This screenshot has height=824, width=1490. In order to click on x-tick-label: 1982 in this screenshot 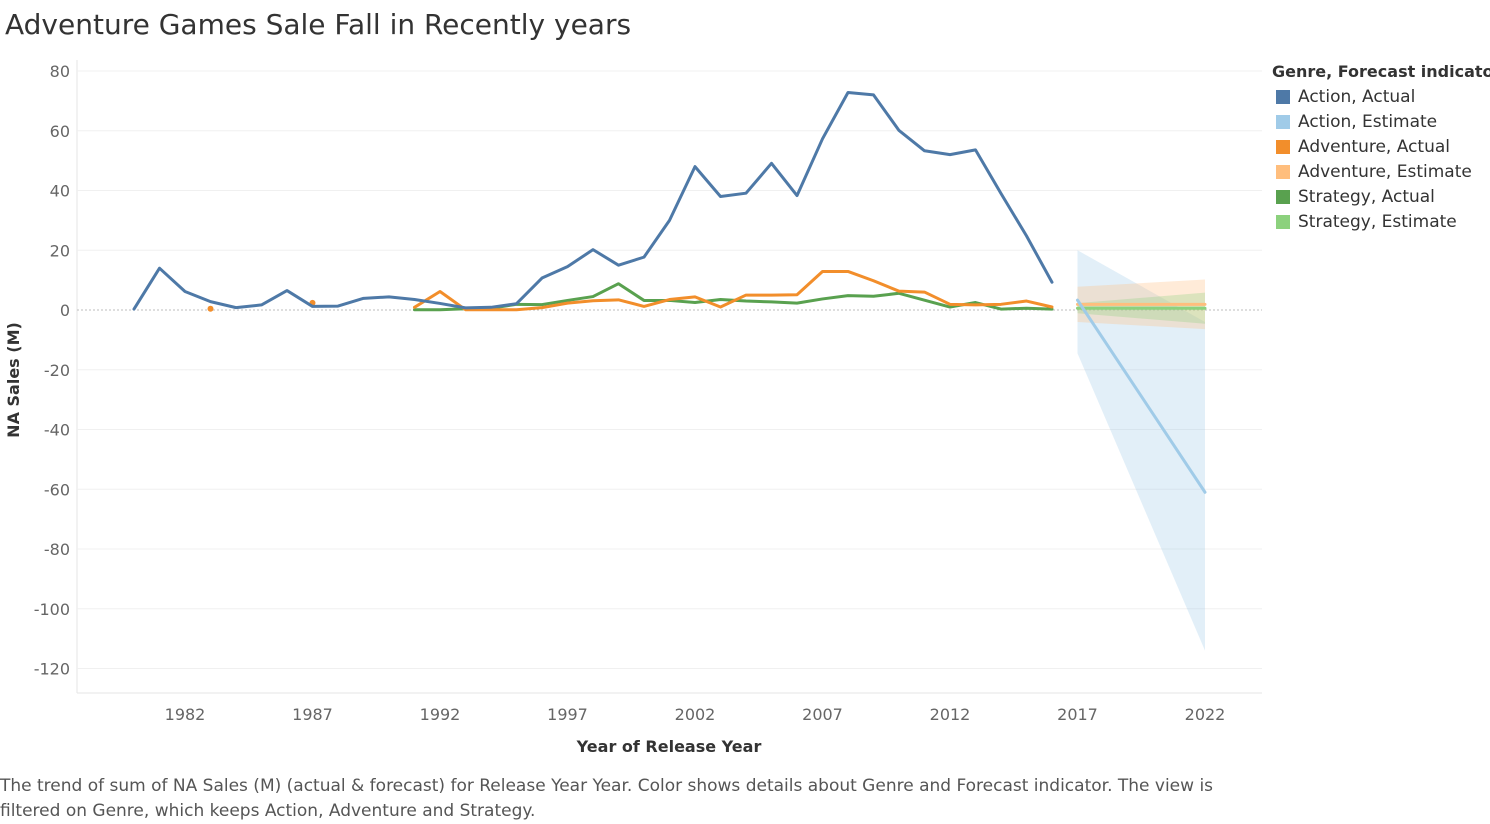, I will do `click(185, 714)`.